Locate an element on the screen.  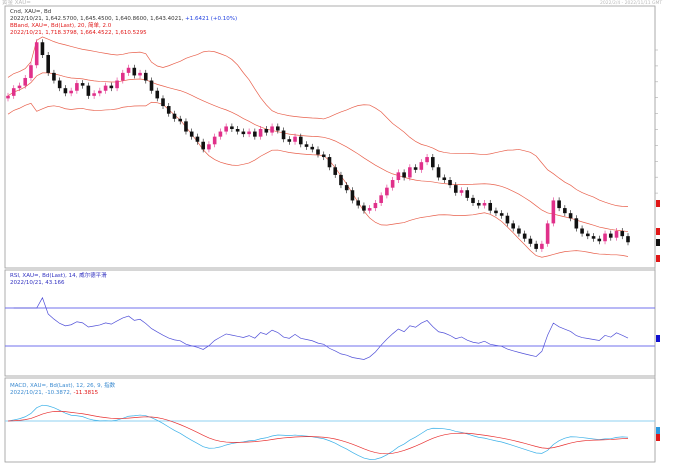
macd-legend-signal: -11.3815 is located at coordinates (86, 393).